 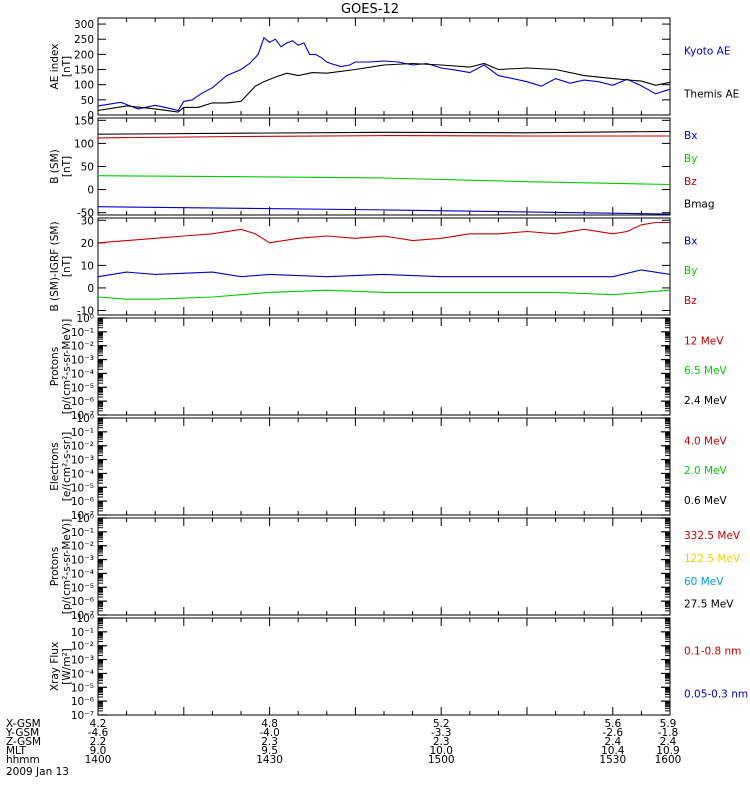 What do you see at coordinates (84, 71) in the screenshot?
I see `y-tick-label: 150` at bounding box center [84, 71].